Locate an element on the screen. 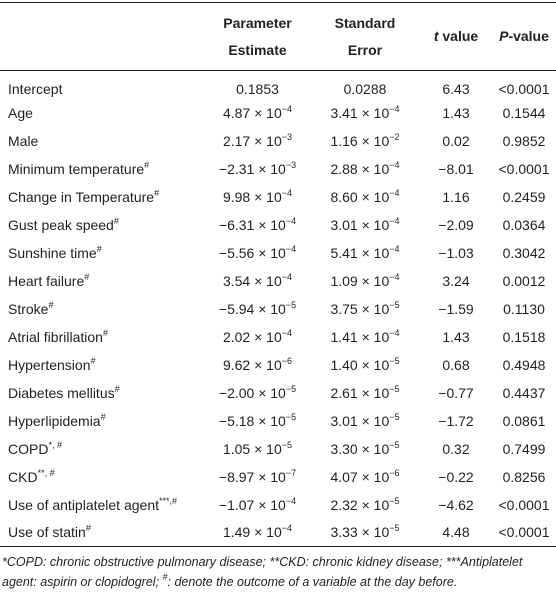 This screenshot has width=556, height=606. table-cell: 0.2459 is located at coordinates (524, 197).